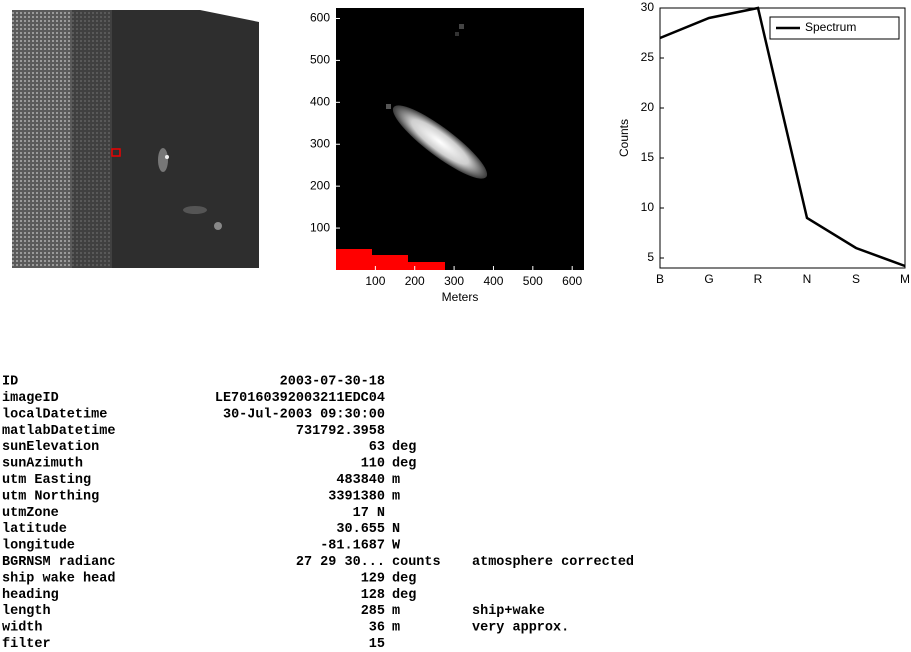 Image resolution: width=911 pixels, height=652 pixels. What do you see at coordinates (396, 546) in the screenshot?
I see `param-unit: W` at bounding box center [396, 546].